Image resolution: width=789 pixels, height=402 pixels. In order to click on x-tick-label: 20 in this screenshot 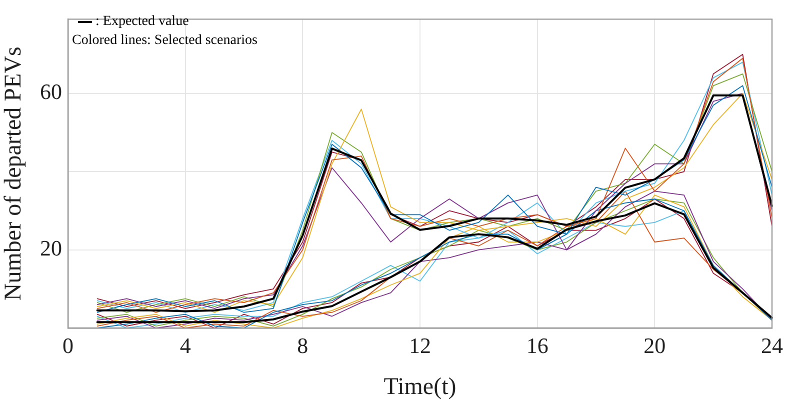, I will do `click(655, 345)`.